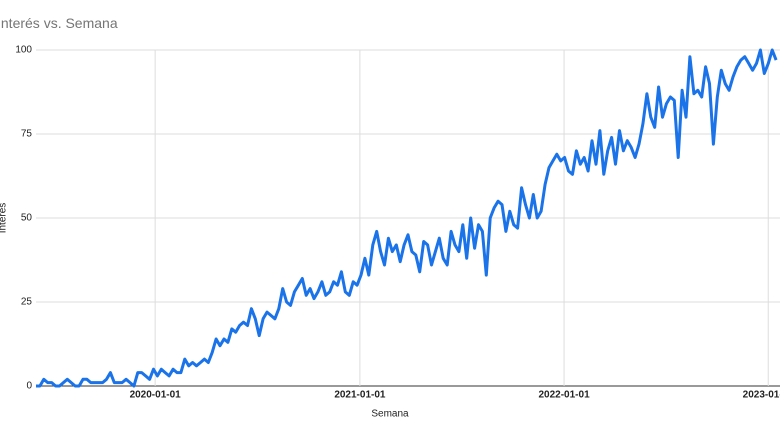 This screenshot has width=780, height=440. What do you see at coordinates (59, 23) in the screenshot?
I see `chart-title: Interés vs. Semana` at bounding box center [59, 23].